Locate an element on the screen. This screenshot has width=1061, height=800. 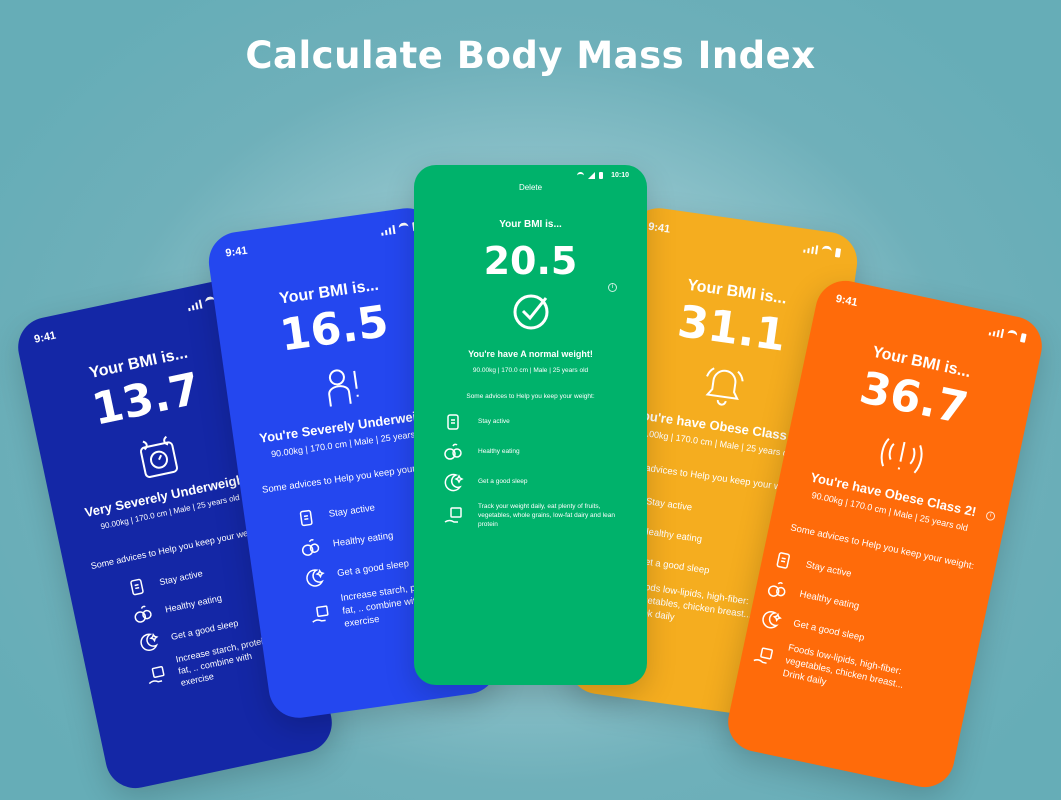
person-warning-icon is located at coordinates (343, 388).